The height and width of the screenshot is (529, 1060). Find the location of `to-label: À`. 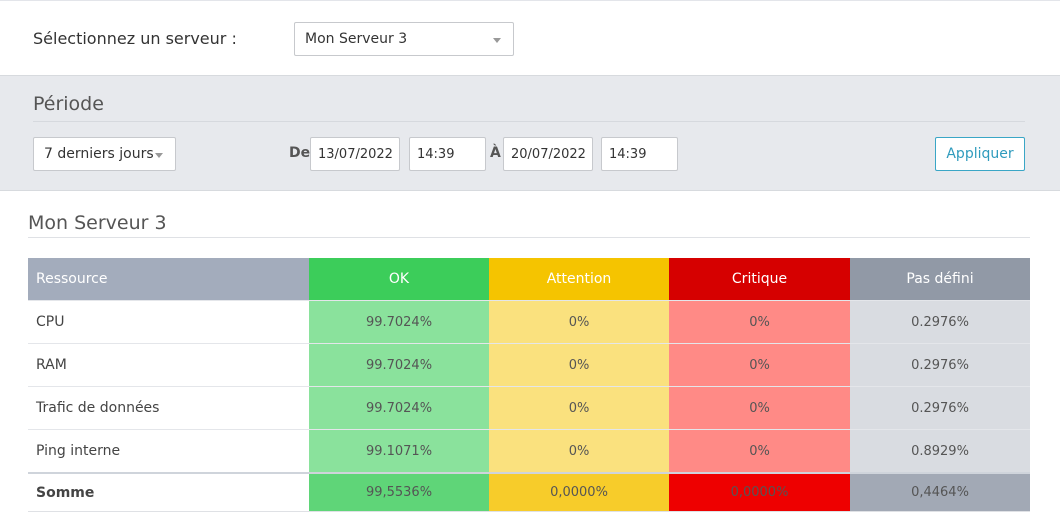

to-label: À is located at coordinates (495, 153).